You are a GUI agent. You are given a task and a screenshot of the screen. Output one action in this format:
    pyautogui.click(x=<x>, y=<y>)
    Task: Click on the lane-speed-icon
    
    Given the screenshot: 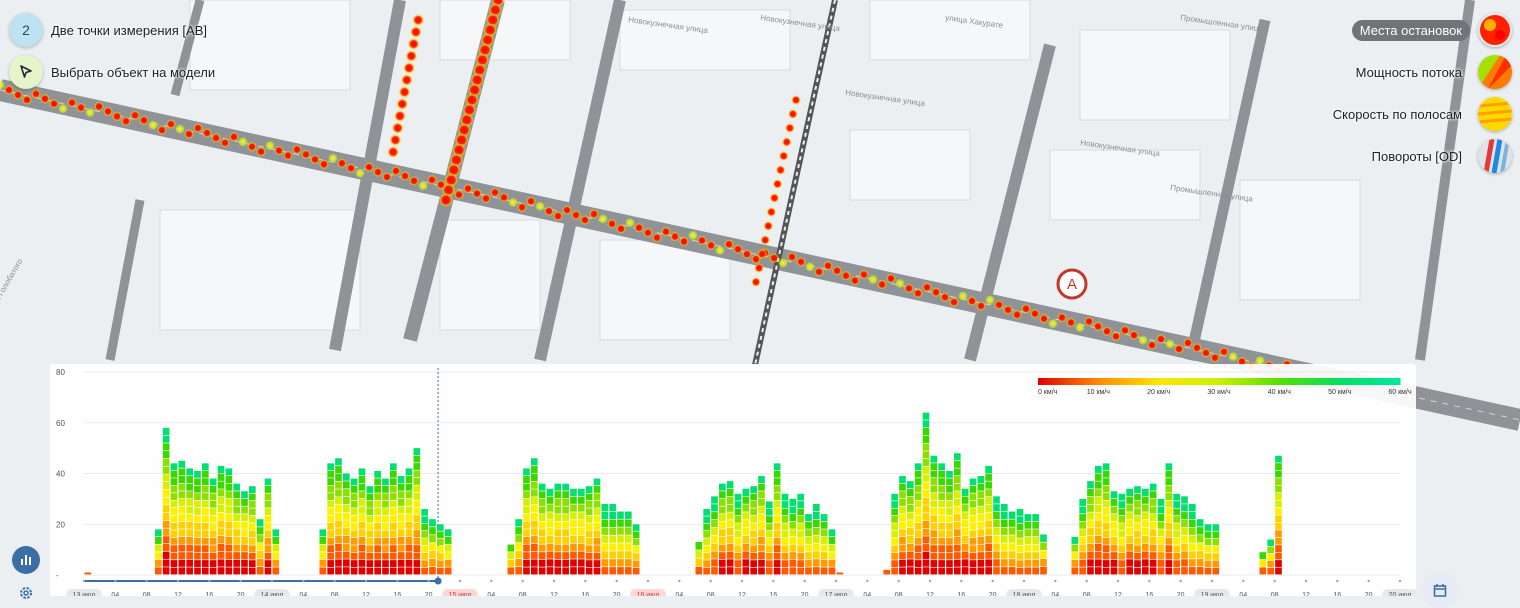 What is the action you would take?
    pyautogui.click(x=1495, y=114)
    